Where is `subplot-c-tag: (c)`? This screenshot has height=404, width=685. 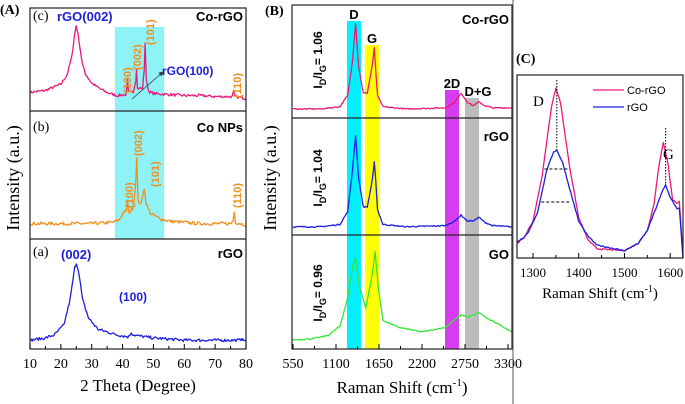 subplot-c-tag: (c) is located at coordinates (41, 16).